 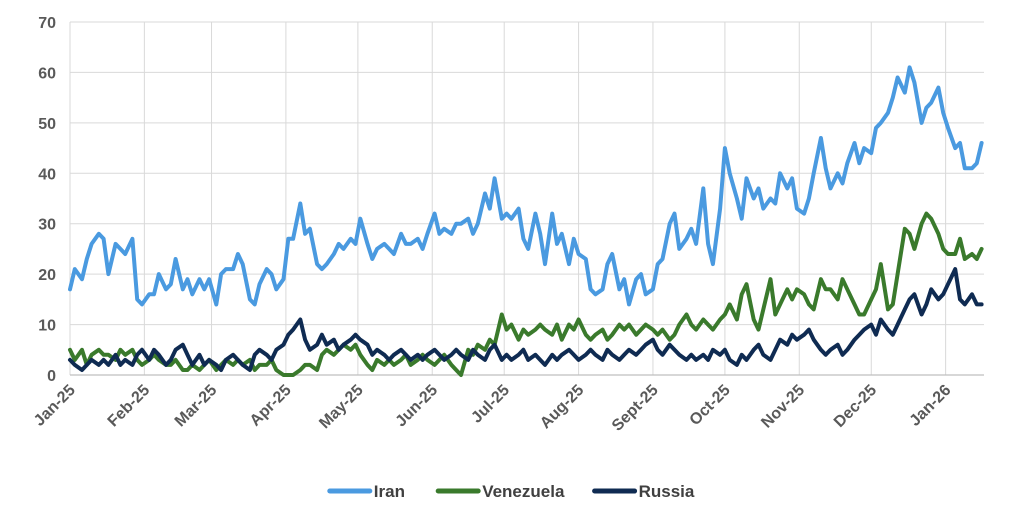 I want to click on x-tick-label: Jan-25, so click(x=55, y=406).